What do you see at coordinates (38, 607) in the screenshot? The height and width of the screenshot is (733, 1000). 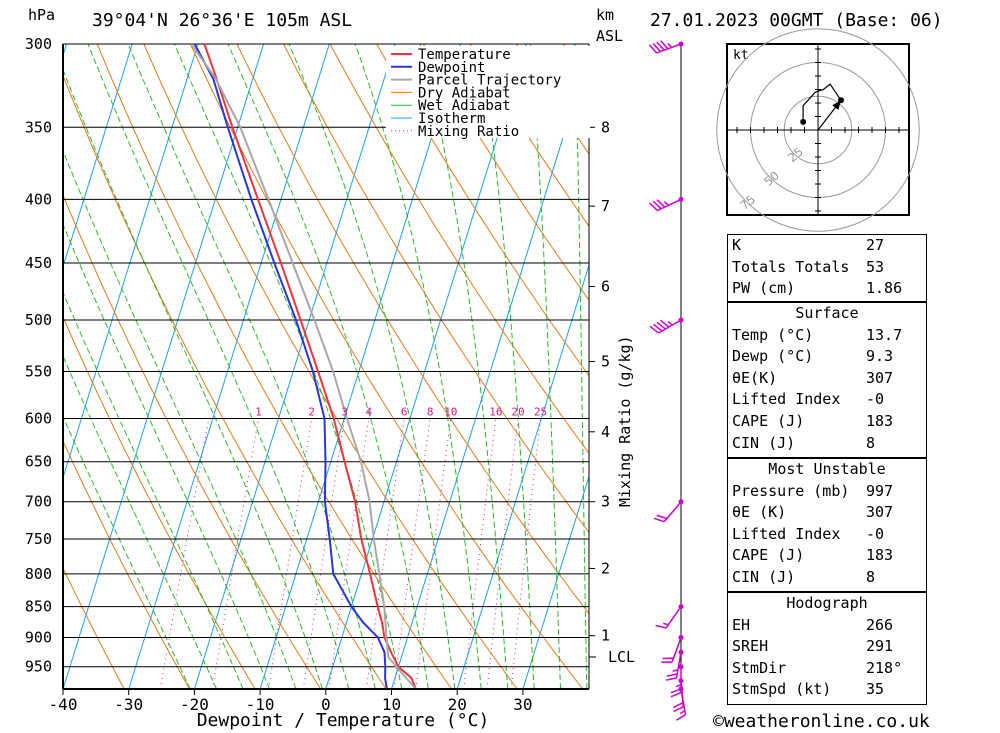 I see `pressure-tick-label: 850` at bounding box center [38, 607].